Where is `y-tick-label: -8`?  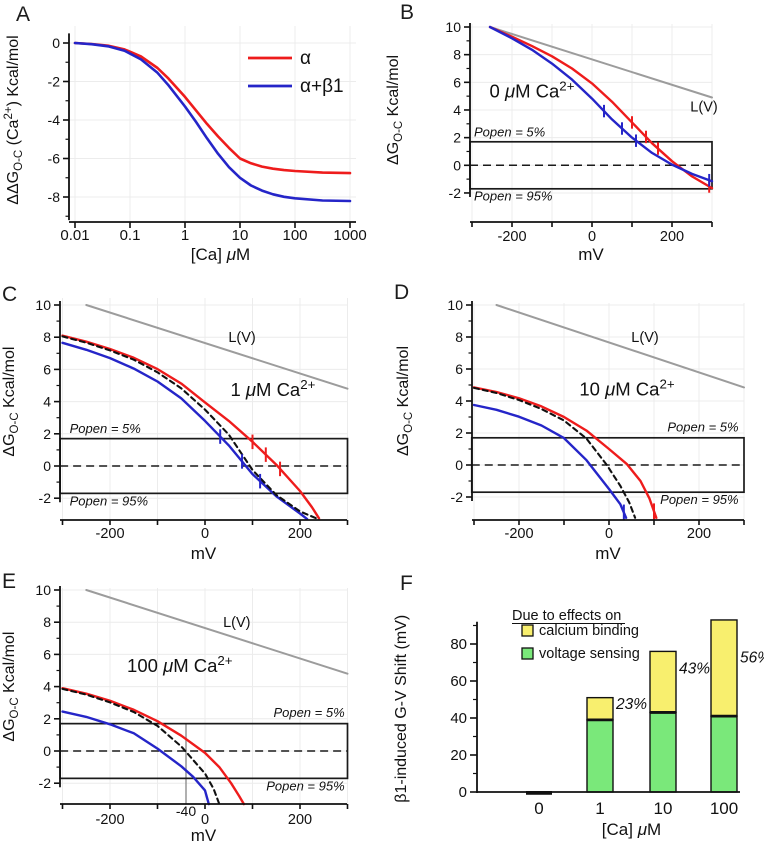
y-tick-label: -8 is located at coordinates (54, 197).